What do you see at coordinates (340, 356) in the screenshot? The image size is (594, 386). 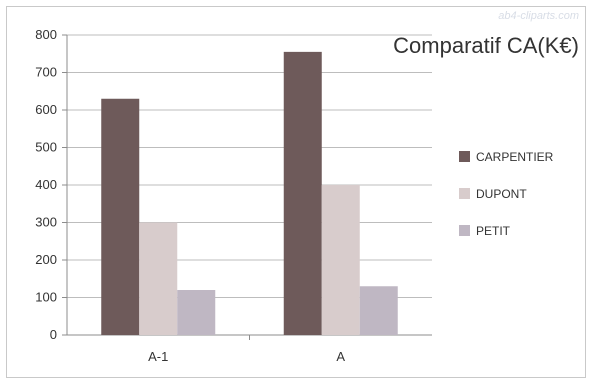 I see `x-tick-label: A` at bounding box center [340, 356].